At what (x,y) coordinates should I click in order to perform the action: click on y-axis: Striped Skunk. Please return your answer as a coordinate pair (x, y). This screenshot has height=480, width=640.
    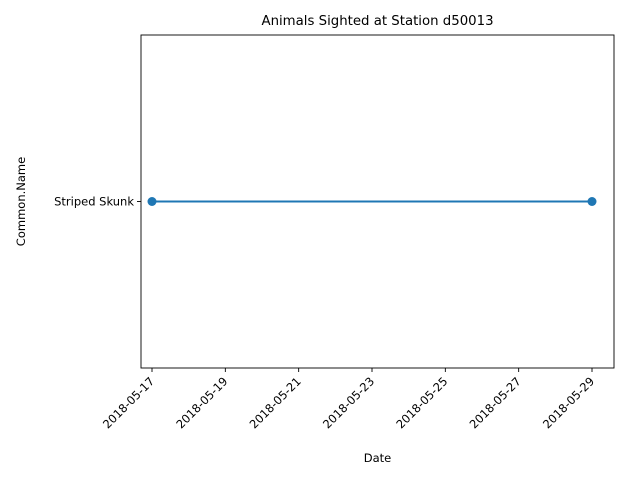
    Looking at the image, I should click on (97, 202).